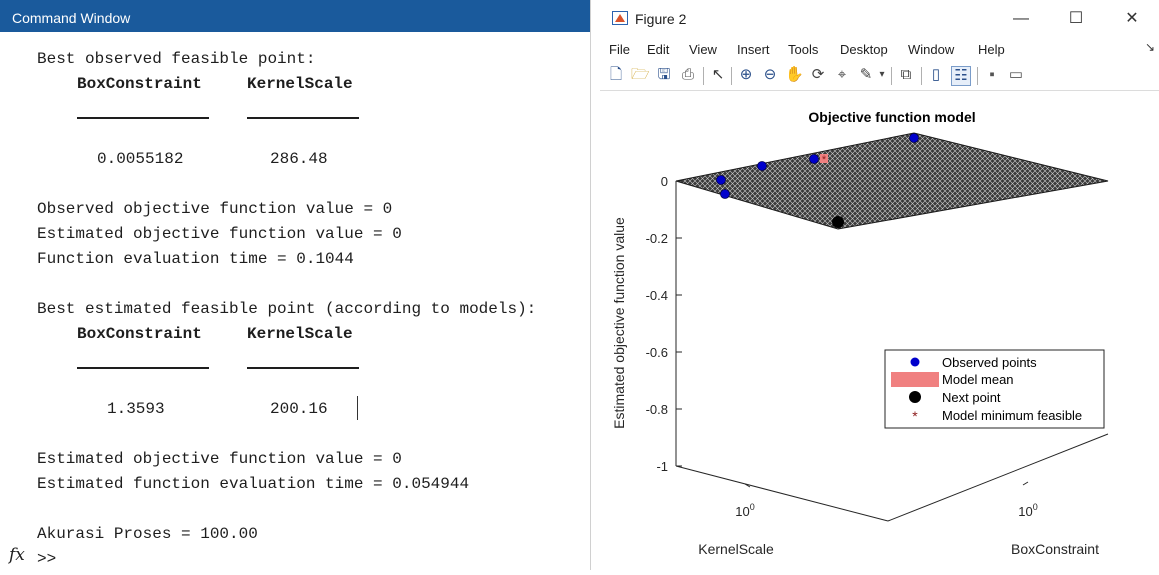 This screenshot has height=575, width=1159. Describe the element at coordinates (703, 49) in the screenshot. I see `menu-view: View` at that location.